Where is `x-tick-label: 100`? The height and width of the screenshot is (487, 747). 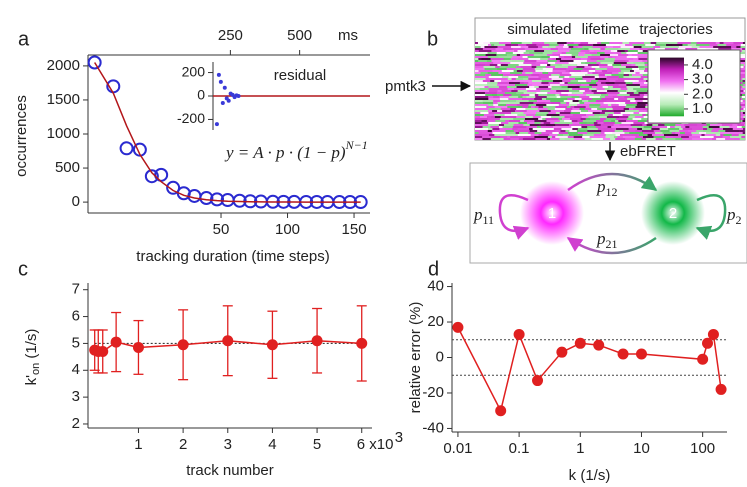 x-tick-label: 100 is located at coordinates (287, 229).